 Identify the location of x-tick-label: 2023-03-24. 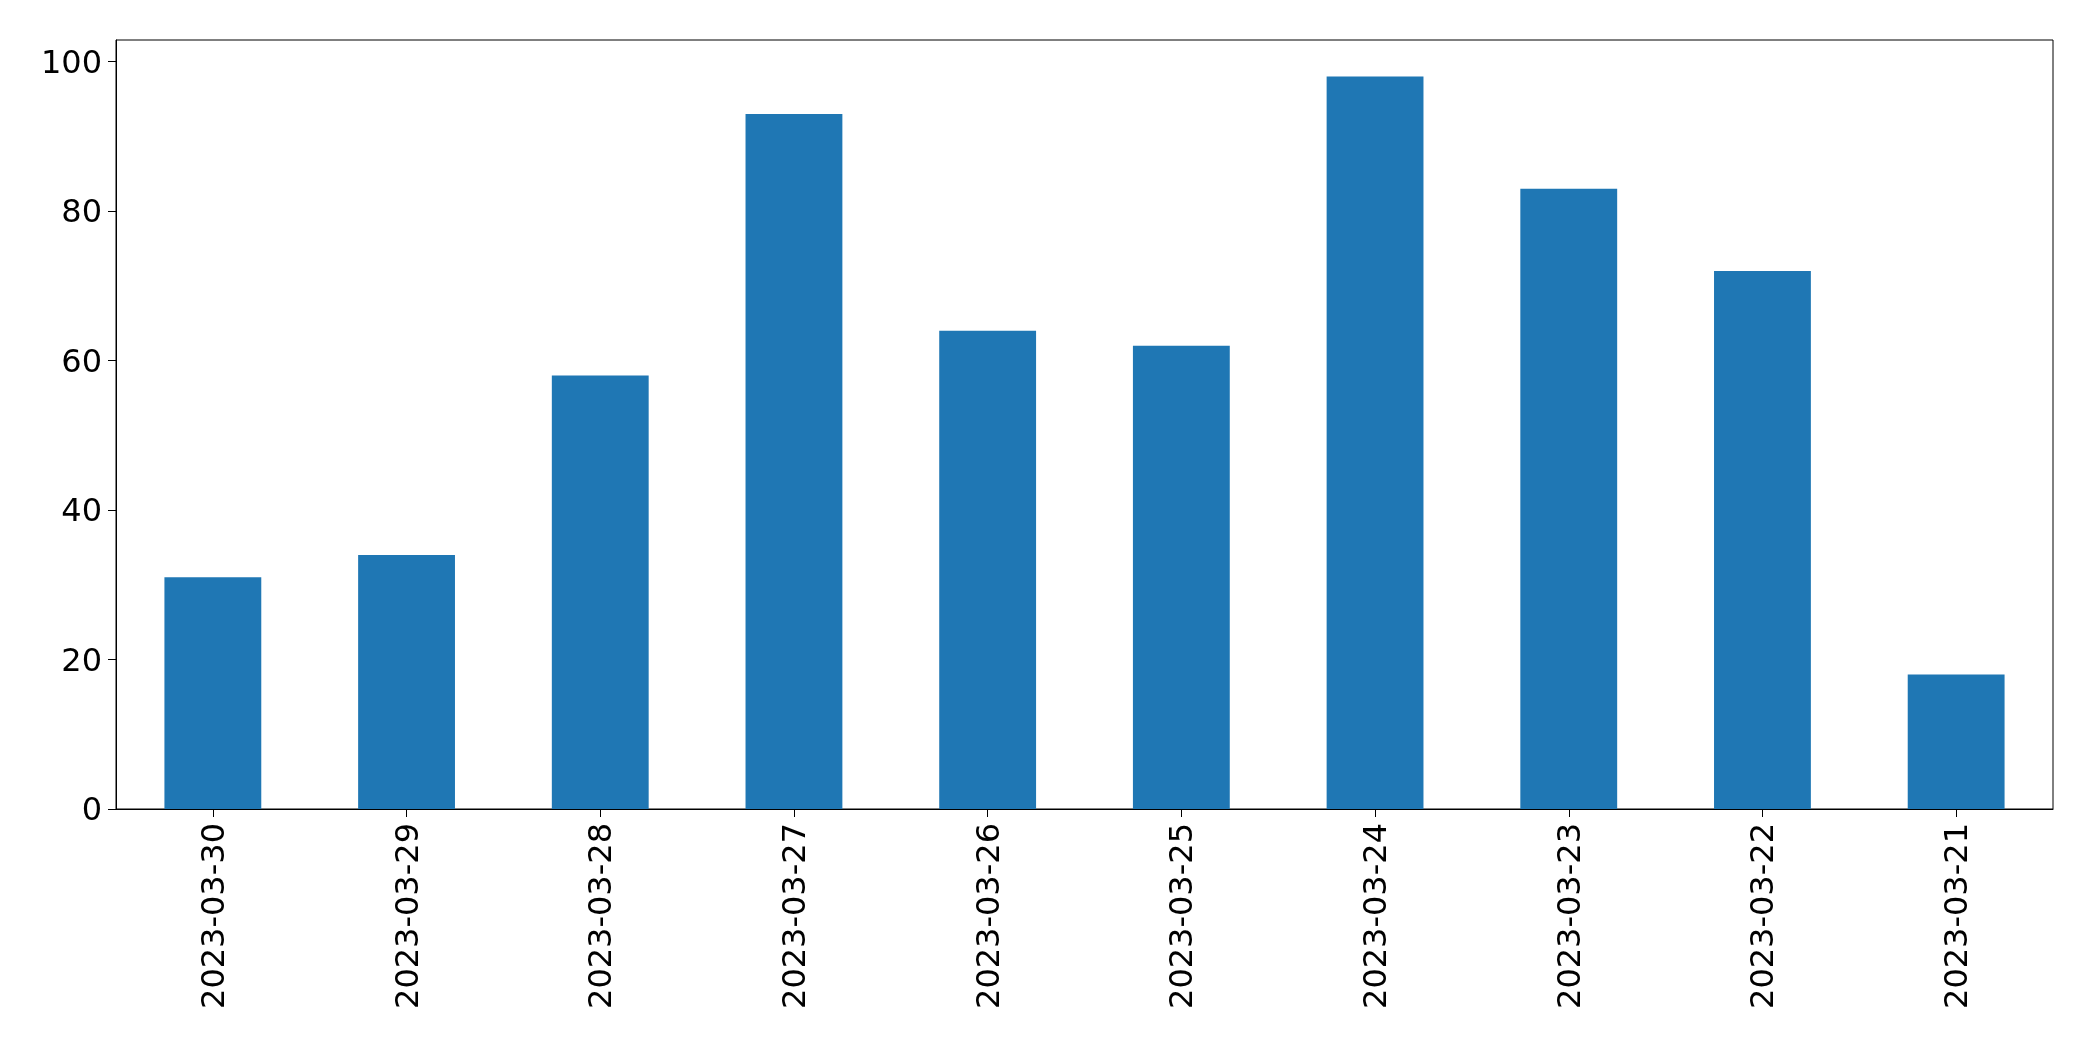
(1375, 916).